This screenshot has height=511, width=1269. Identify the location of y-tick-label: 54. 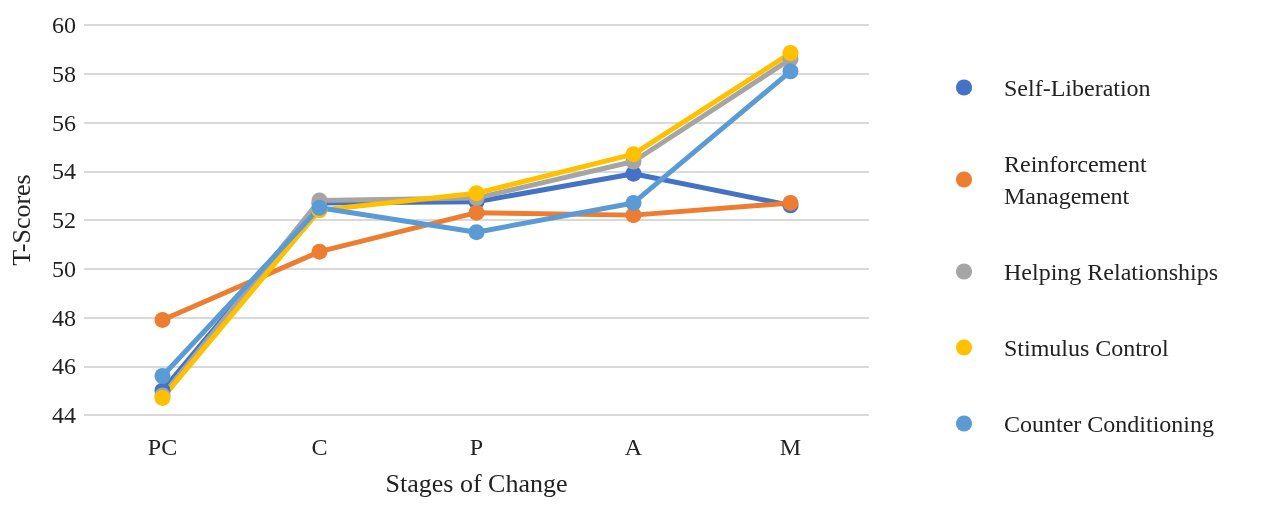
(64, 171).